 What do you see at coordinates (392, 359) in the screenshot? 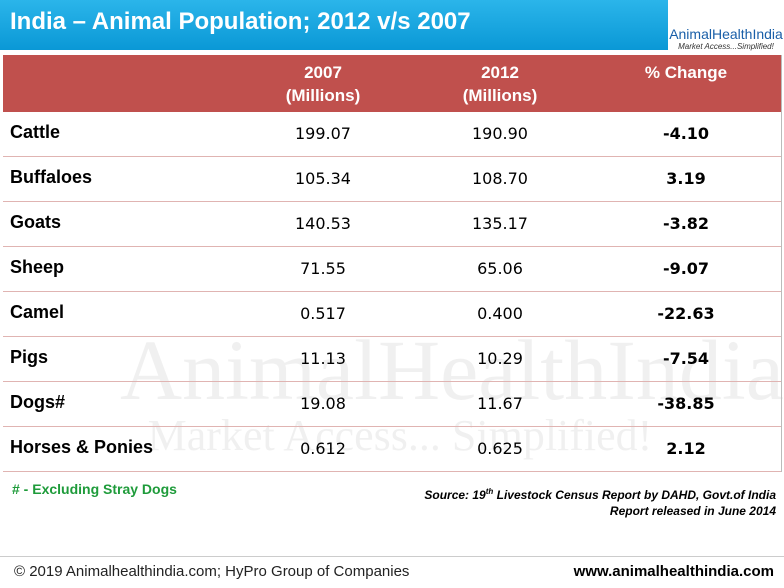
I see `table-row: Pigs 11.13 10.29 -7.54` at bounding box center [392, 359].